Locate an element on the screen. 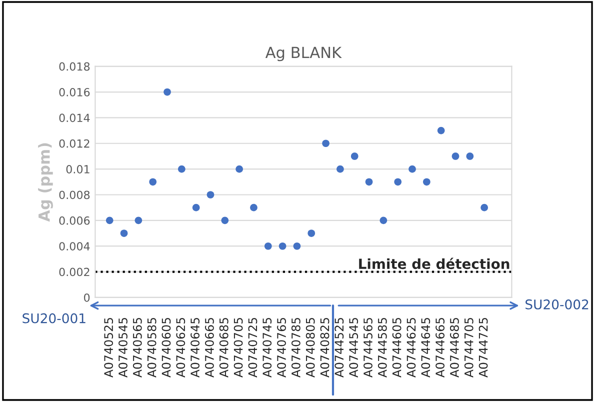 This screenshot has width=595, height=402. x-tick-label: A0744705 is located at coordinates (469, 348).